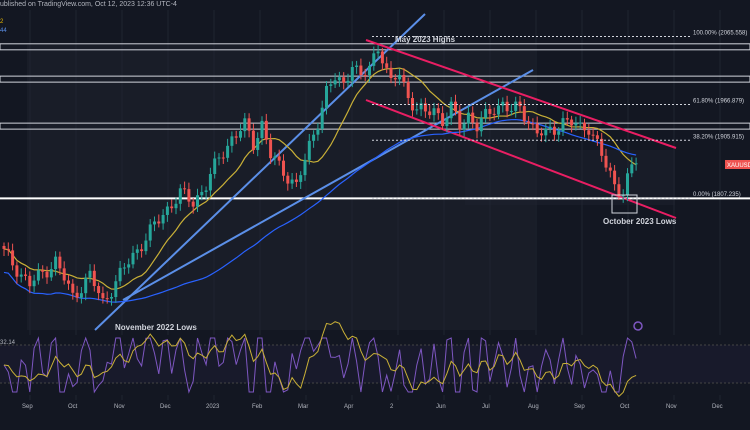  What do you see at coordinates (156, 327) in the screenshot?
I see `chart-annotation: November 2022 Lows` at bounding box center [156, 327].